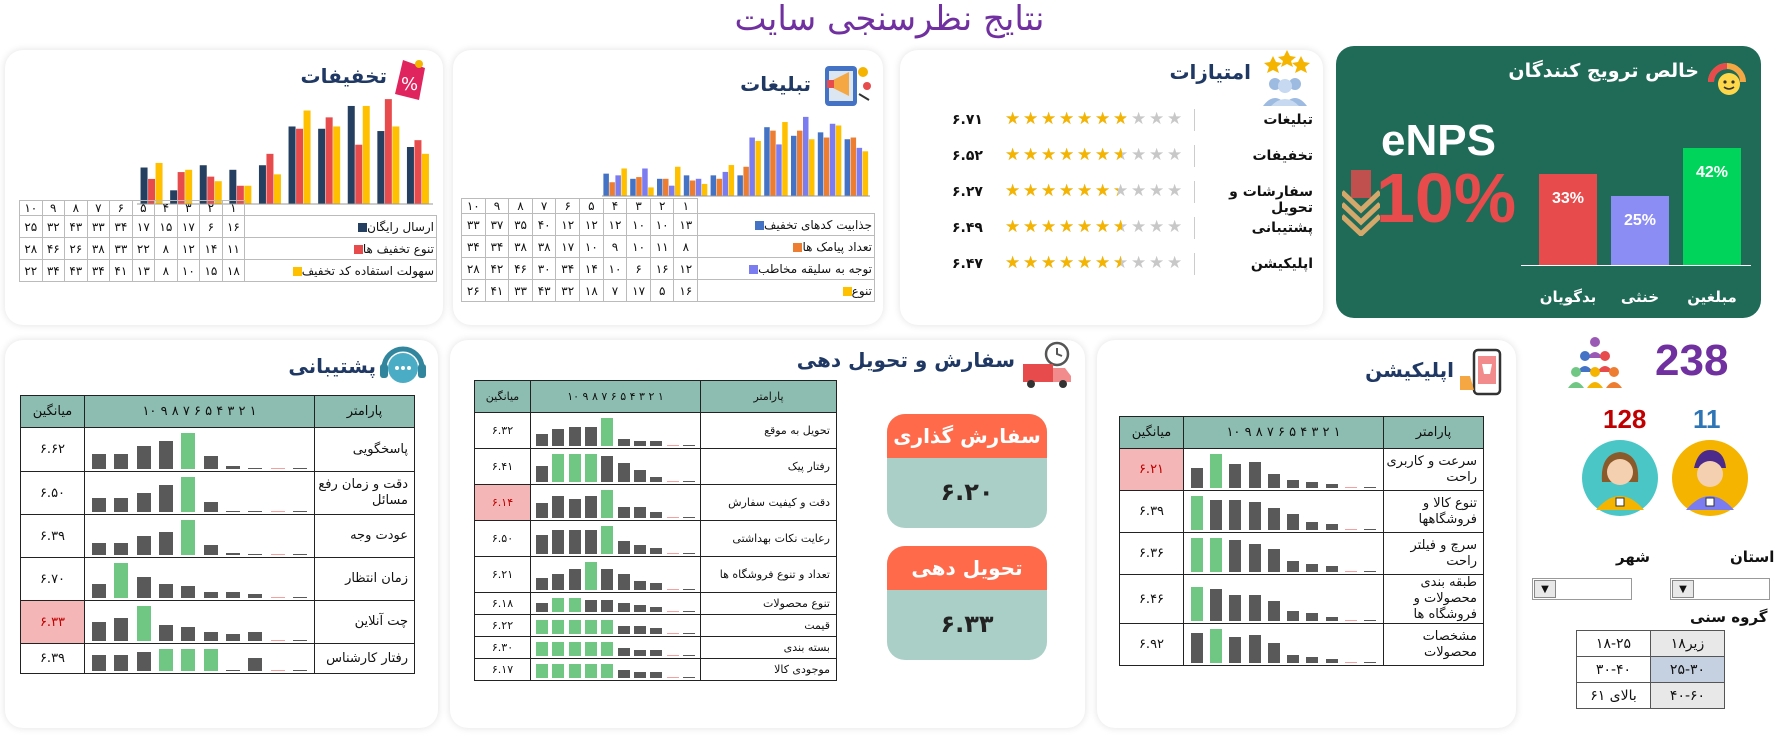 The image size is (1779, 742). Describe the element at coordinates (1582, 589) in the screenshot. I see `city-select: ▼` at that location.